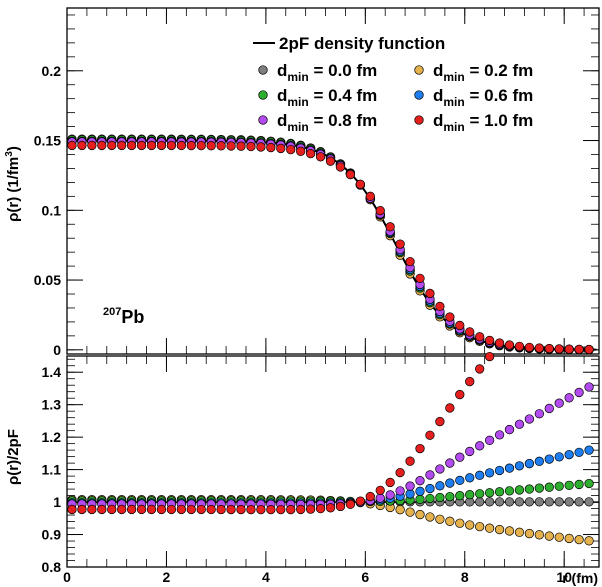 This screenshot has height=587, width=602. What do you see at coordinates (564, 577) in the screenshot?
I see `x-tick-label: 10` at bounding box center [564, 577].